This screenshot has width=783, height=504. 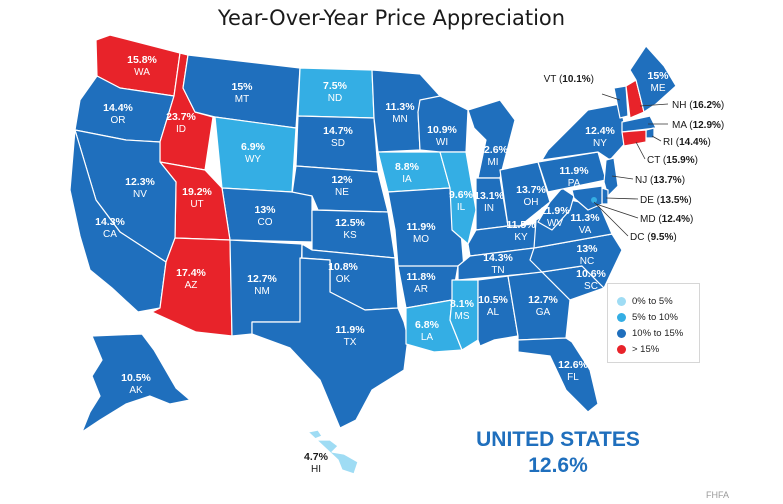 I want to click on state-label-ok: 10.8% OK, so click(x=343, y=273).